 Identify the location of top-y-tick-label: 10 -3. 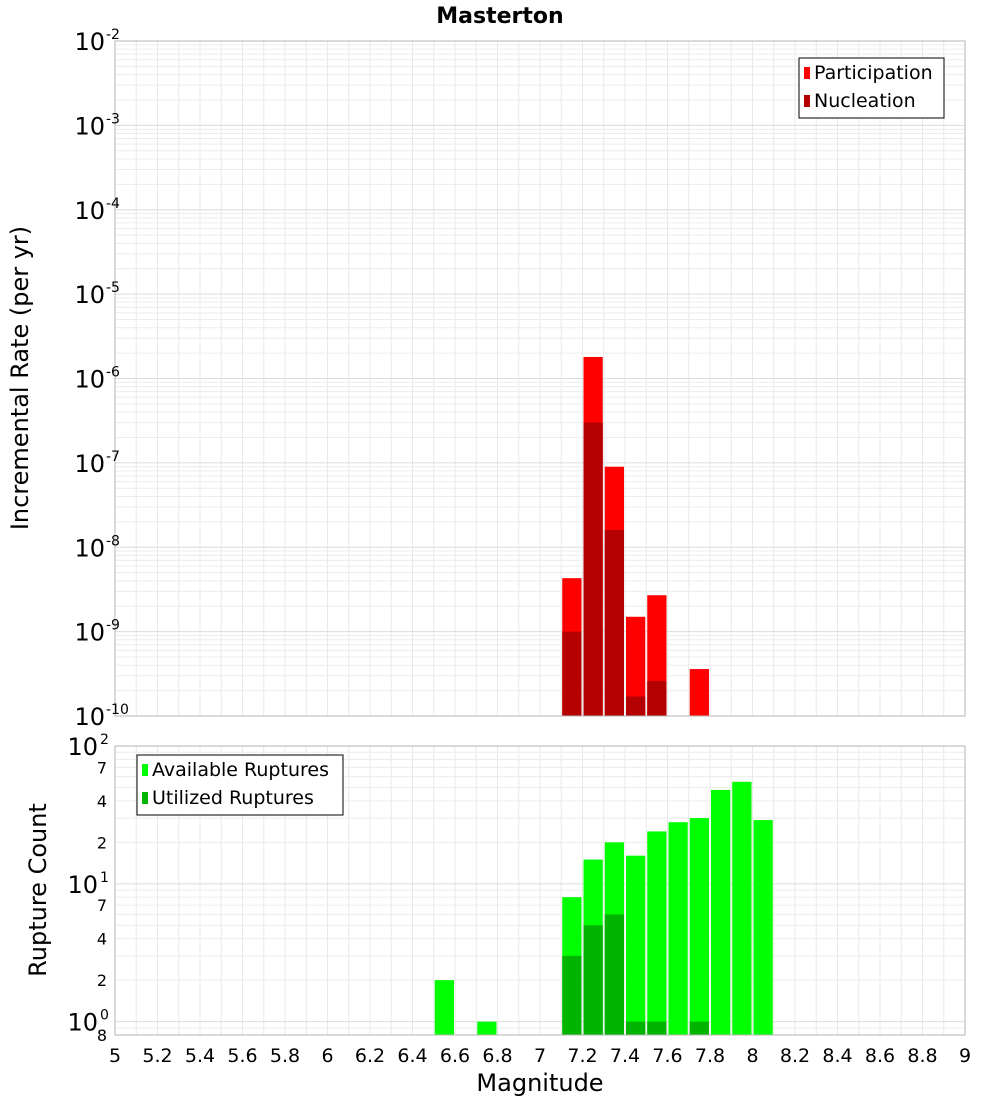
(97, 125).